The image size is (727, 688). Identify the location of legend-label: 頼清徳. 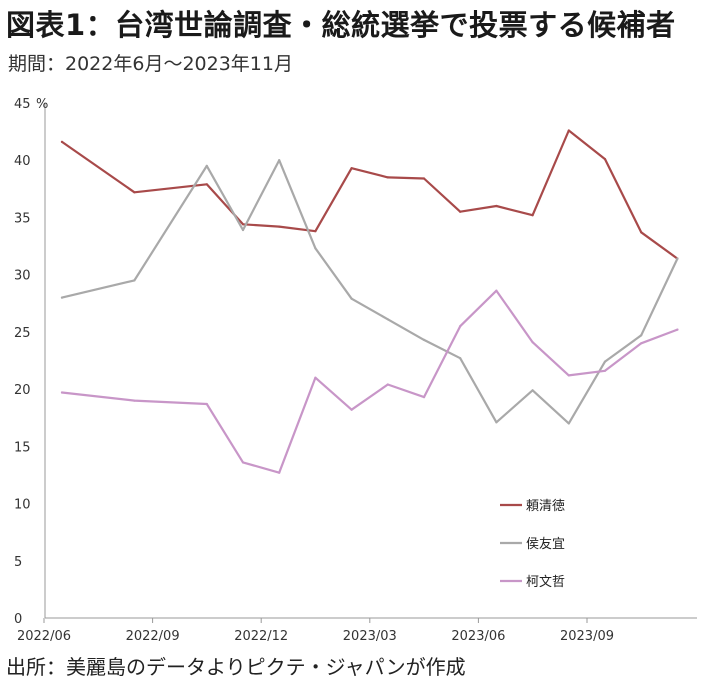
(545, 506).